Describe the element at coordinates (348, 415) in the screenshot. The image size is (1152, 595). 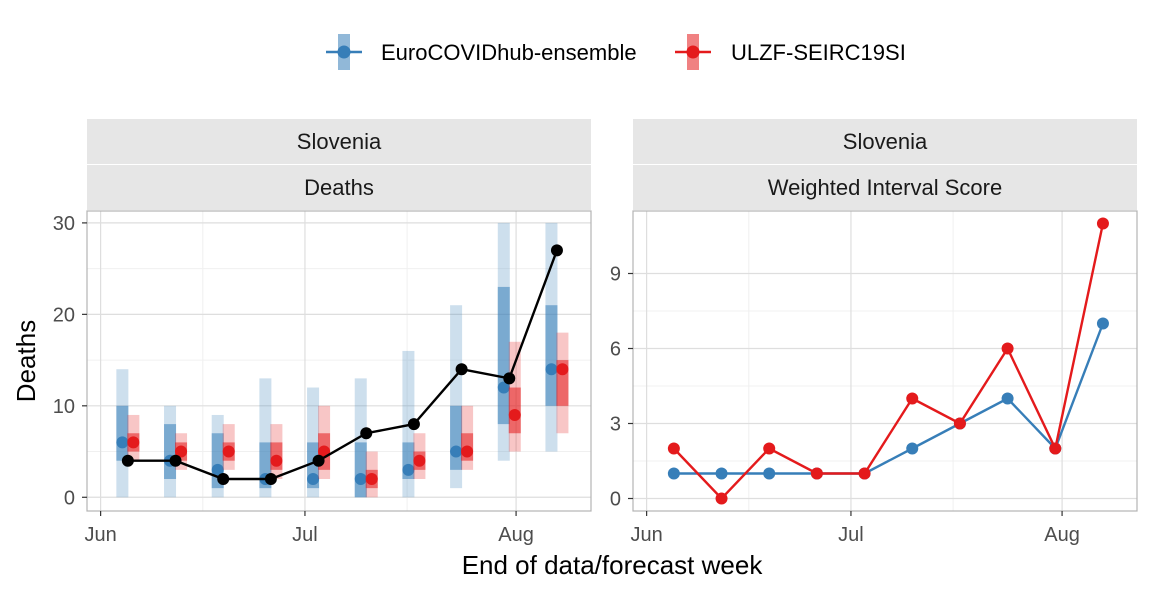
I see `series-ulzf-seirc19si` at that location.